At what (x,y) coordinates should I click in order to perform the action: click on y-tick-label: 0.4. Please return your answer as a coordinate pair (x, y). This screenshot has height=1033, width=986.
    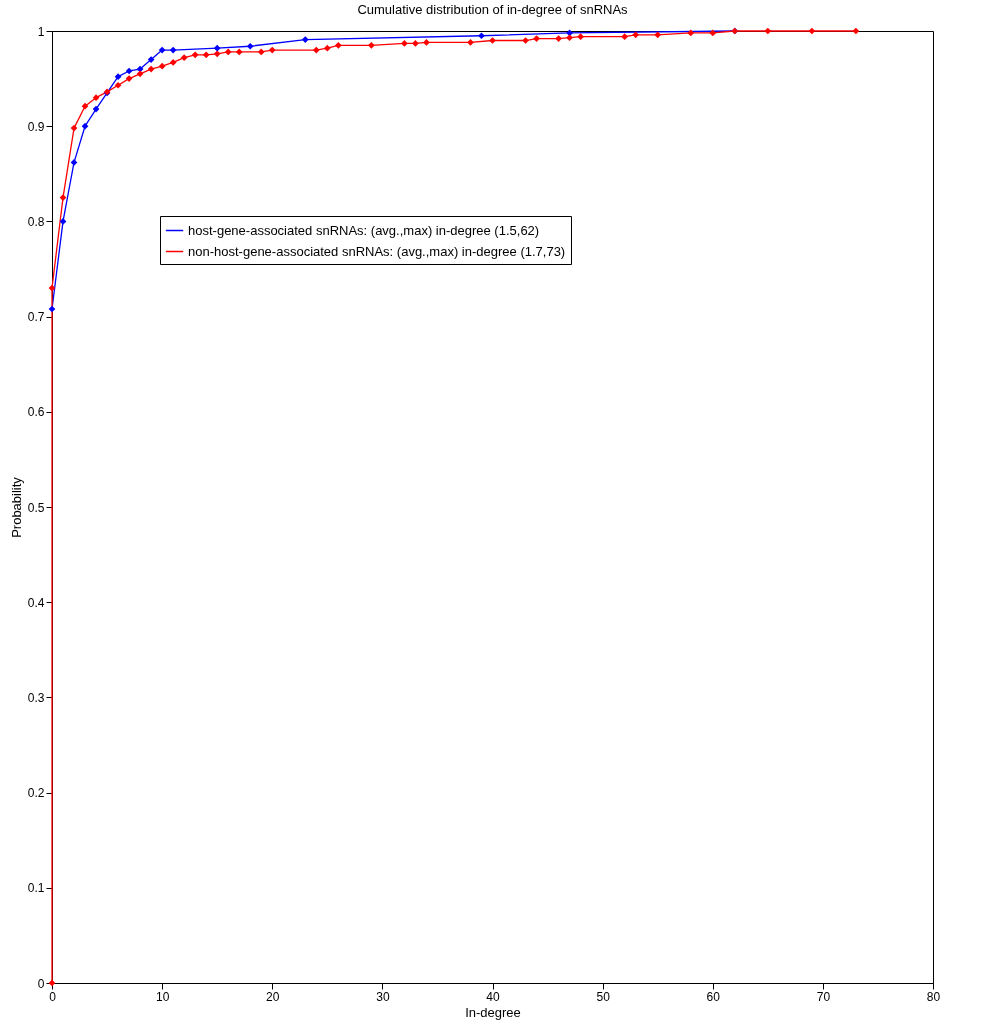
    Looking at the image, I should click on (36, 602).